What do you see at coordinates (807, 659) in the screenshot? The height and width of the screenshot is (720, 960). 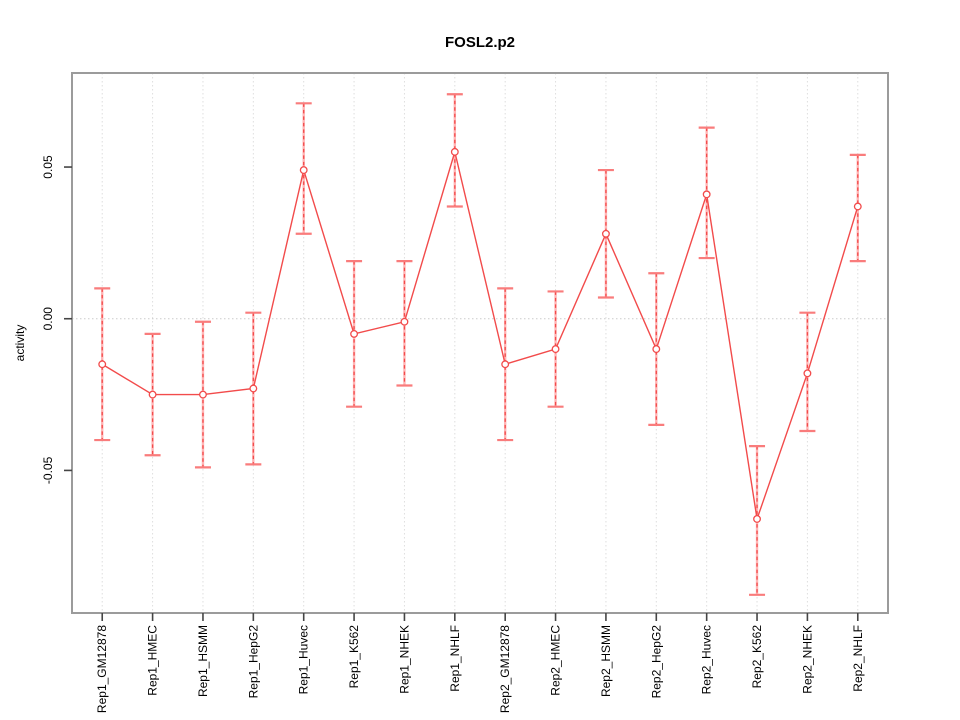 I see `x-tick-label: Rep2_NHEK` at bounding box center [807, 659].